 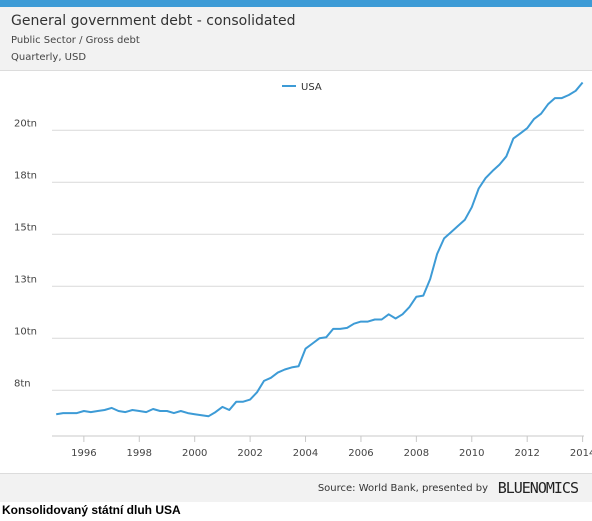 What do you see at coordinates (91, 510) in the screenshot?
I see `image-caption: Konsolidovaný státní dluh USA` at bounding box center [91, 510].